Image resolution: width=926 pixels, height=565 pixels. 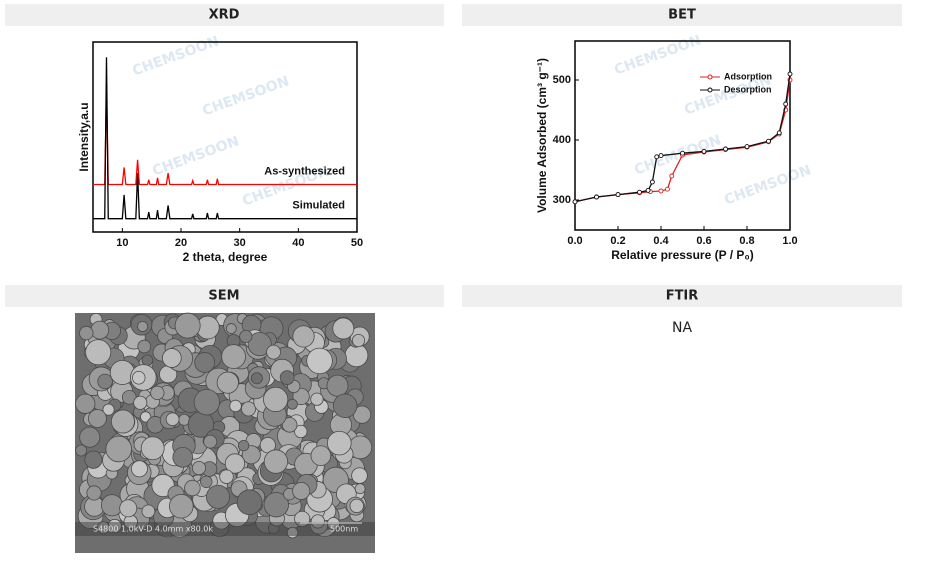 What do you see at coordinates (344, 529) in the screenshot?
I see `sem-scale: 500nm` at bounding box center [344, 529].